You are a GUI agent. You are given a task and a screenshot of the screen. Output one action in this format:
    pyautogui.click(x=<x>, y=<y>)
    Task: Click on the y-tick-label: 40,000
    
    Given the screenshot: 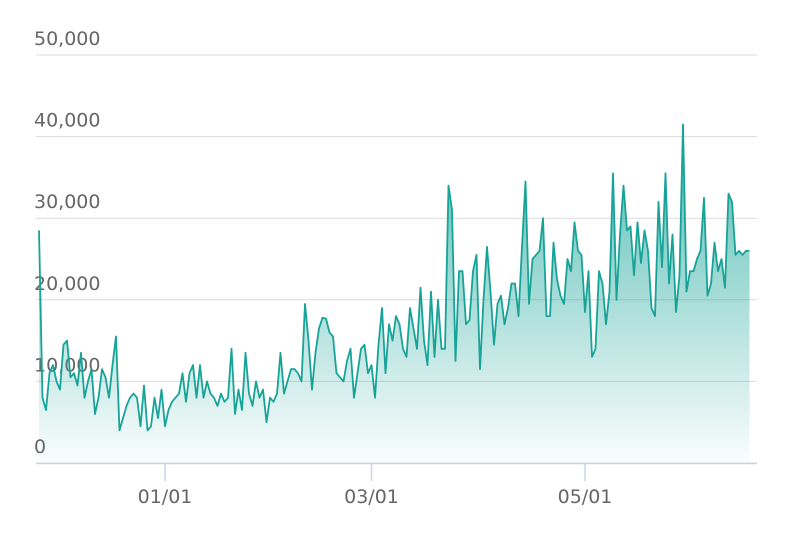 What is the action you would take?
    pyautogui.click(x=67, y=121)
    